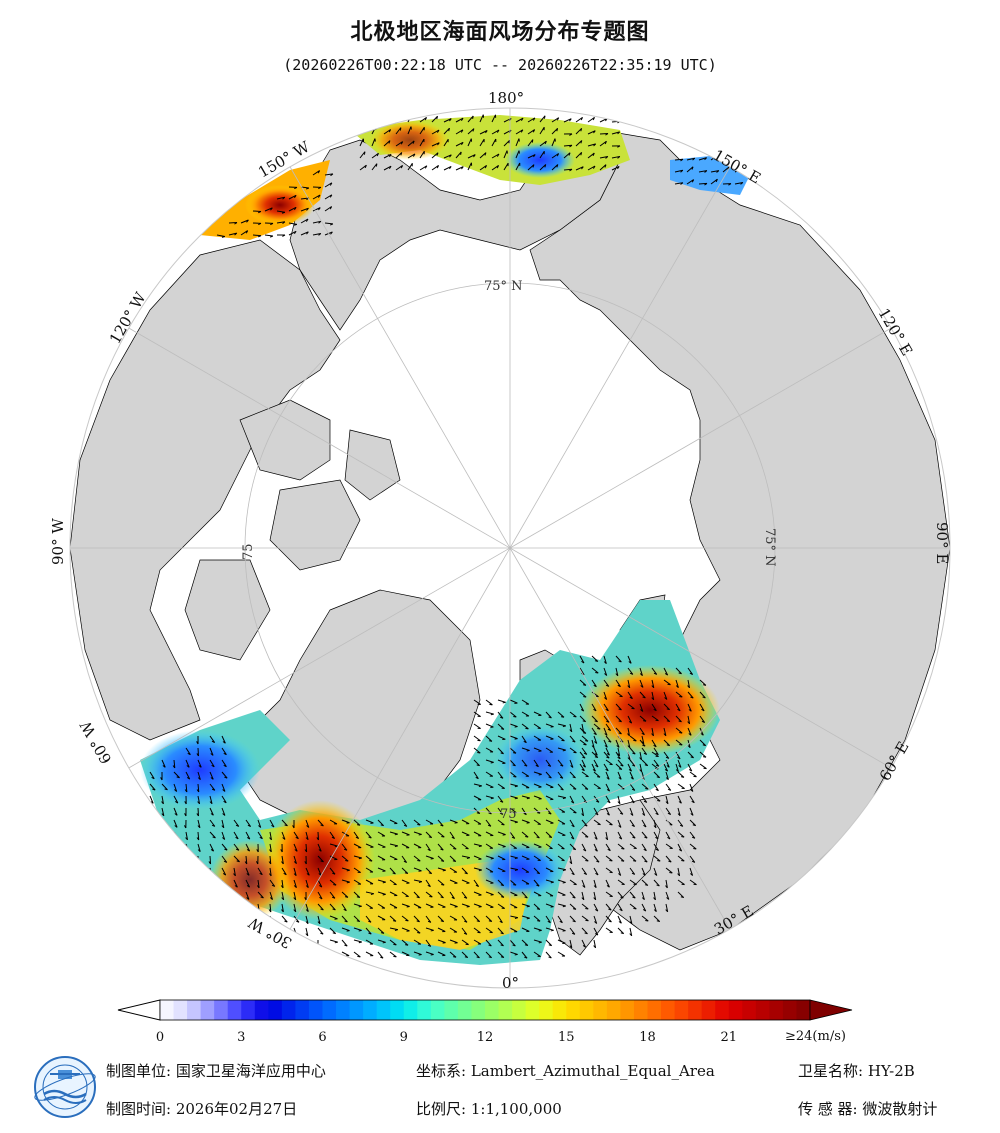 This screenshot has height=1133, width=1000. What do you see at coordinates (248, 551) in the screenshot?
I see `label-lat-75-left: 75` at bounding box center [248, 551].